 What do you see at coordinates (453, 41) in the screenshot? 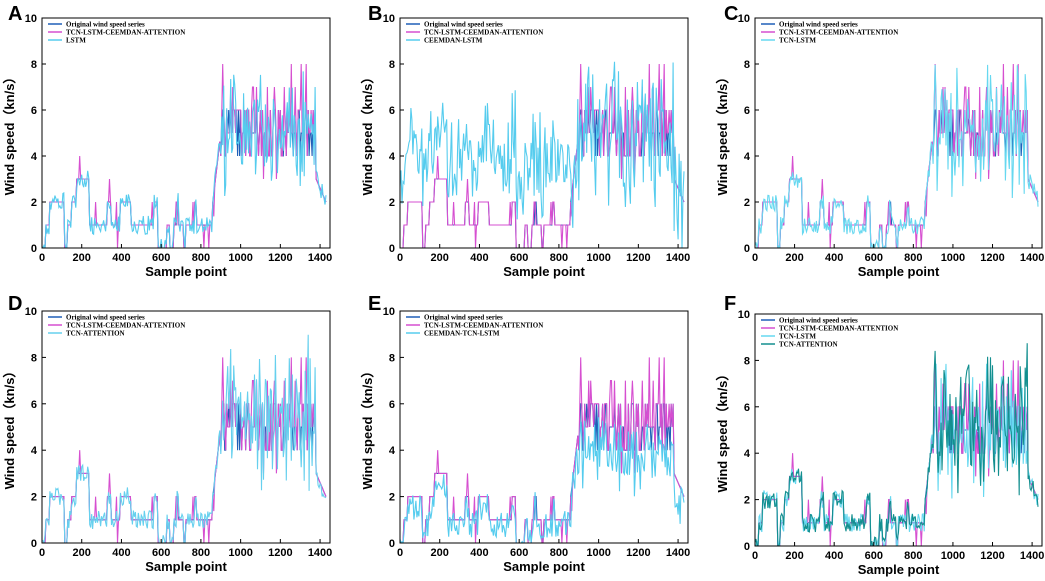
I see `legend-entry: CEEMDAN-LSTM` at bounding box center [453, 41].